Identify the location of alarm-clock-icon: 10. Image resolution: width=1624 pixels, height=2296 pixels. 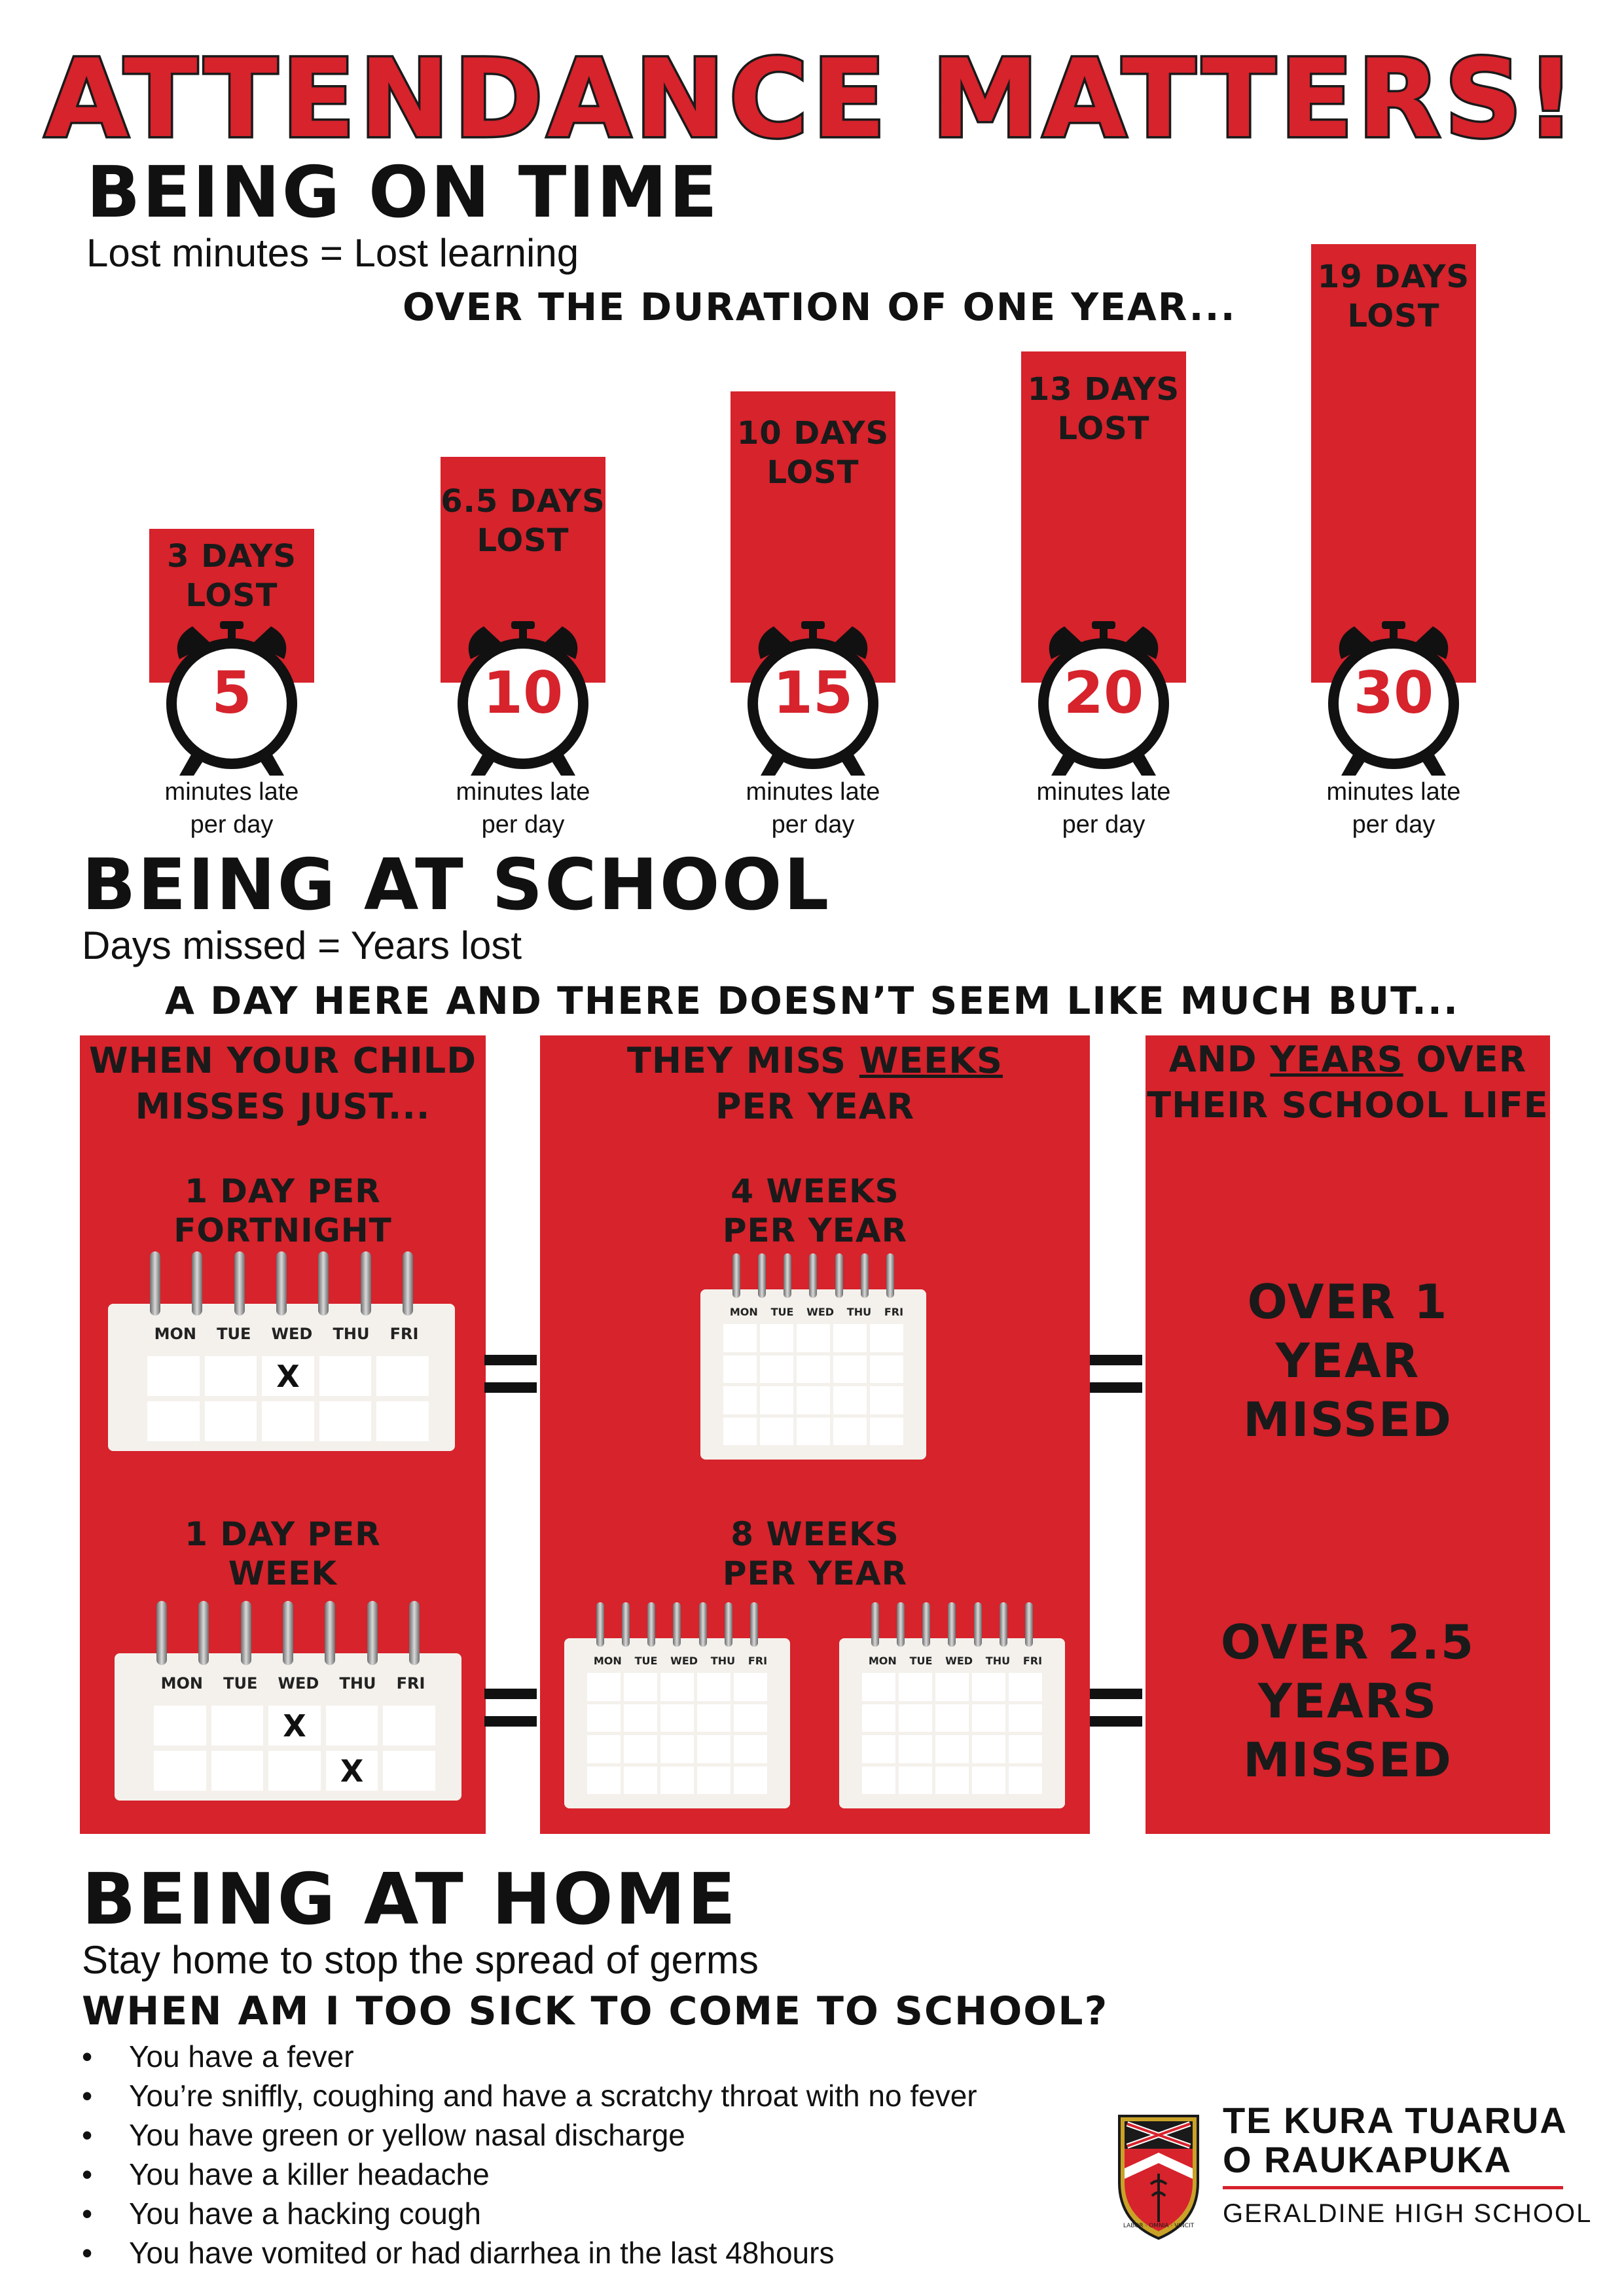
(523, 697).